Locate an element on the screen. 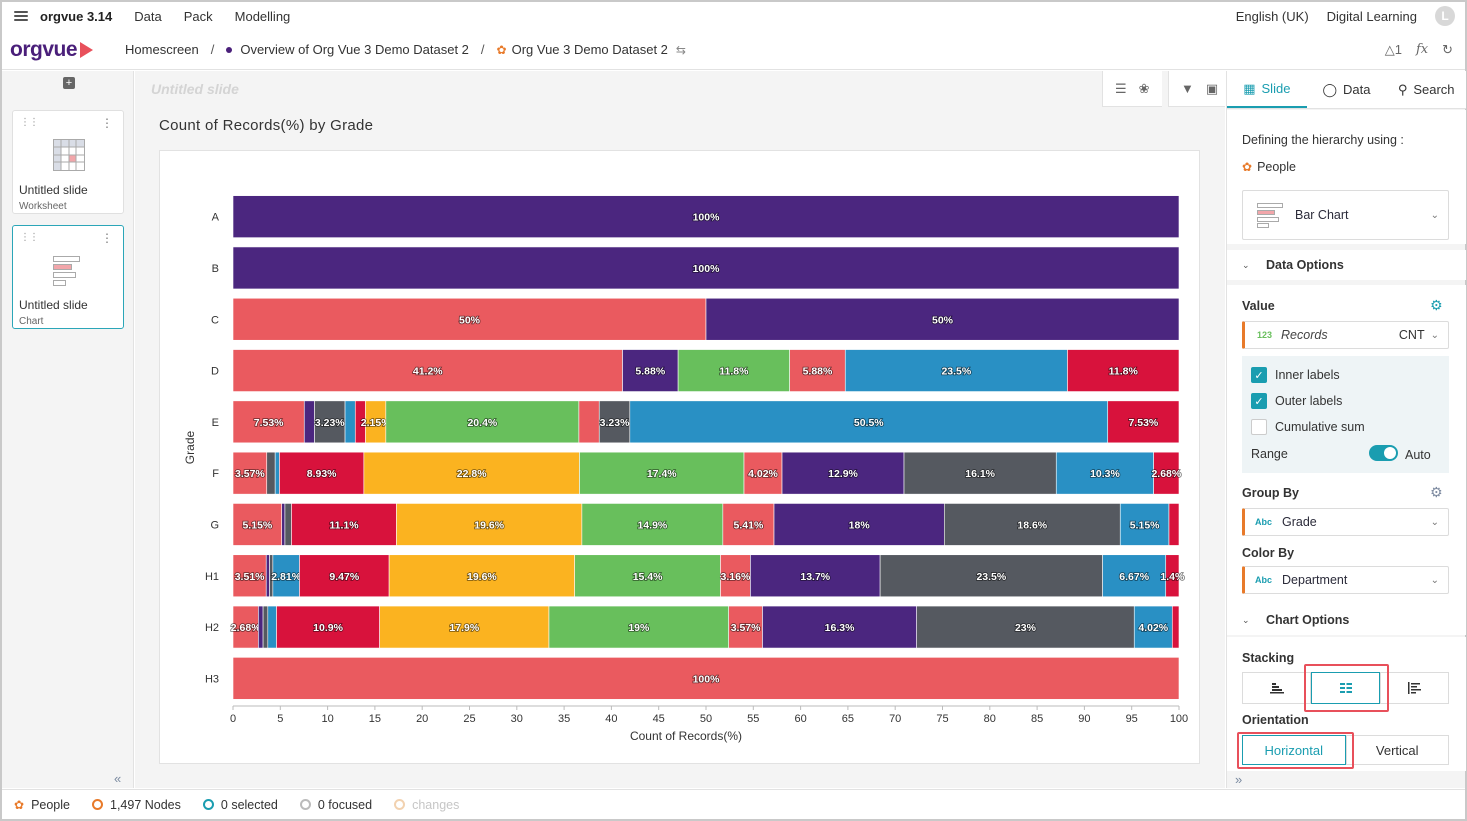  data-label: 17.4% is located at coordinates (662, 474).